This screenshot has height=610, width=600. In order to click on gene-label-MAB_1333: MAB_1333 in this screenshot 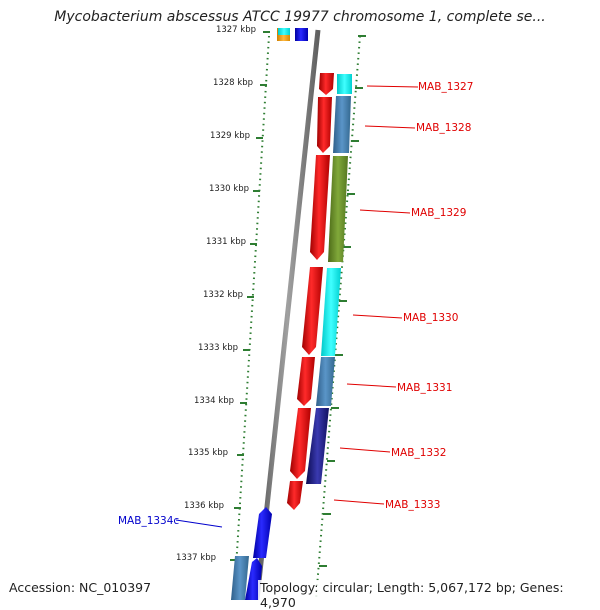, I will do `click(412, 505)`.